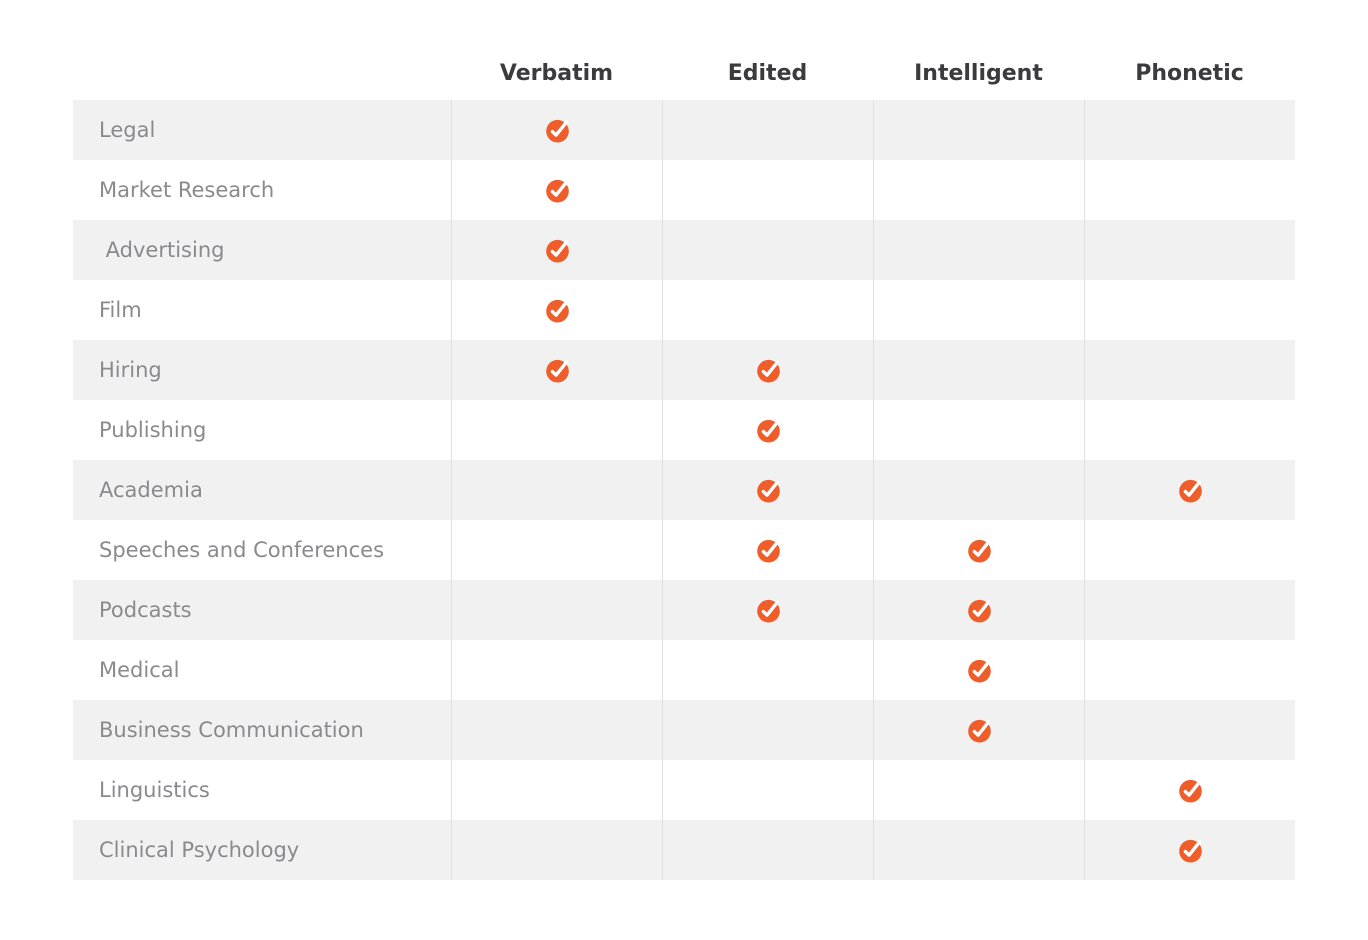  I want to click on table-row: Clinical Psychology, so click(684, 850).